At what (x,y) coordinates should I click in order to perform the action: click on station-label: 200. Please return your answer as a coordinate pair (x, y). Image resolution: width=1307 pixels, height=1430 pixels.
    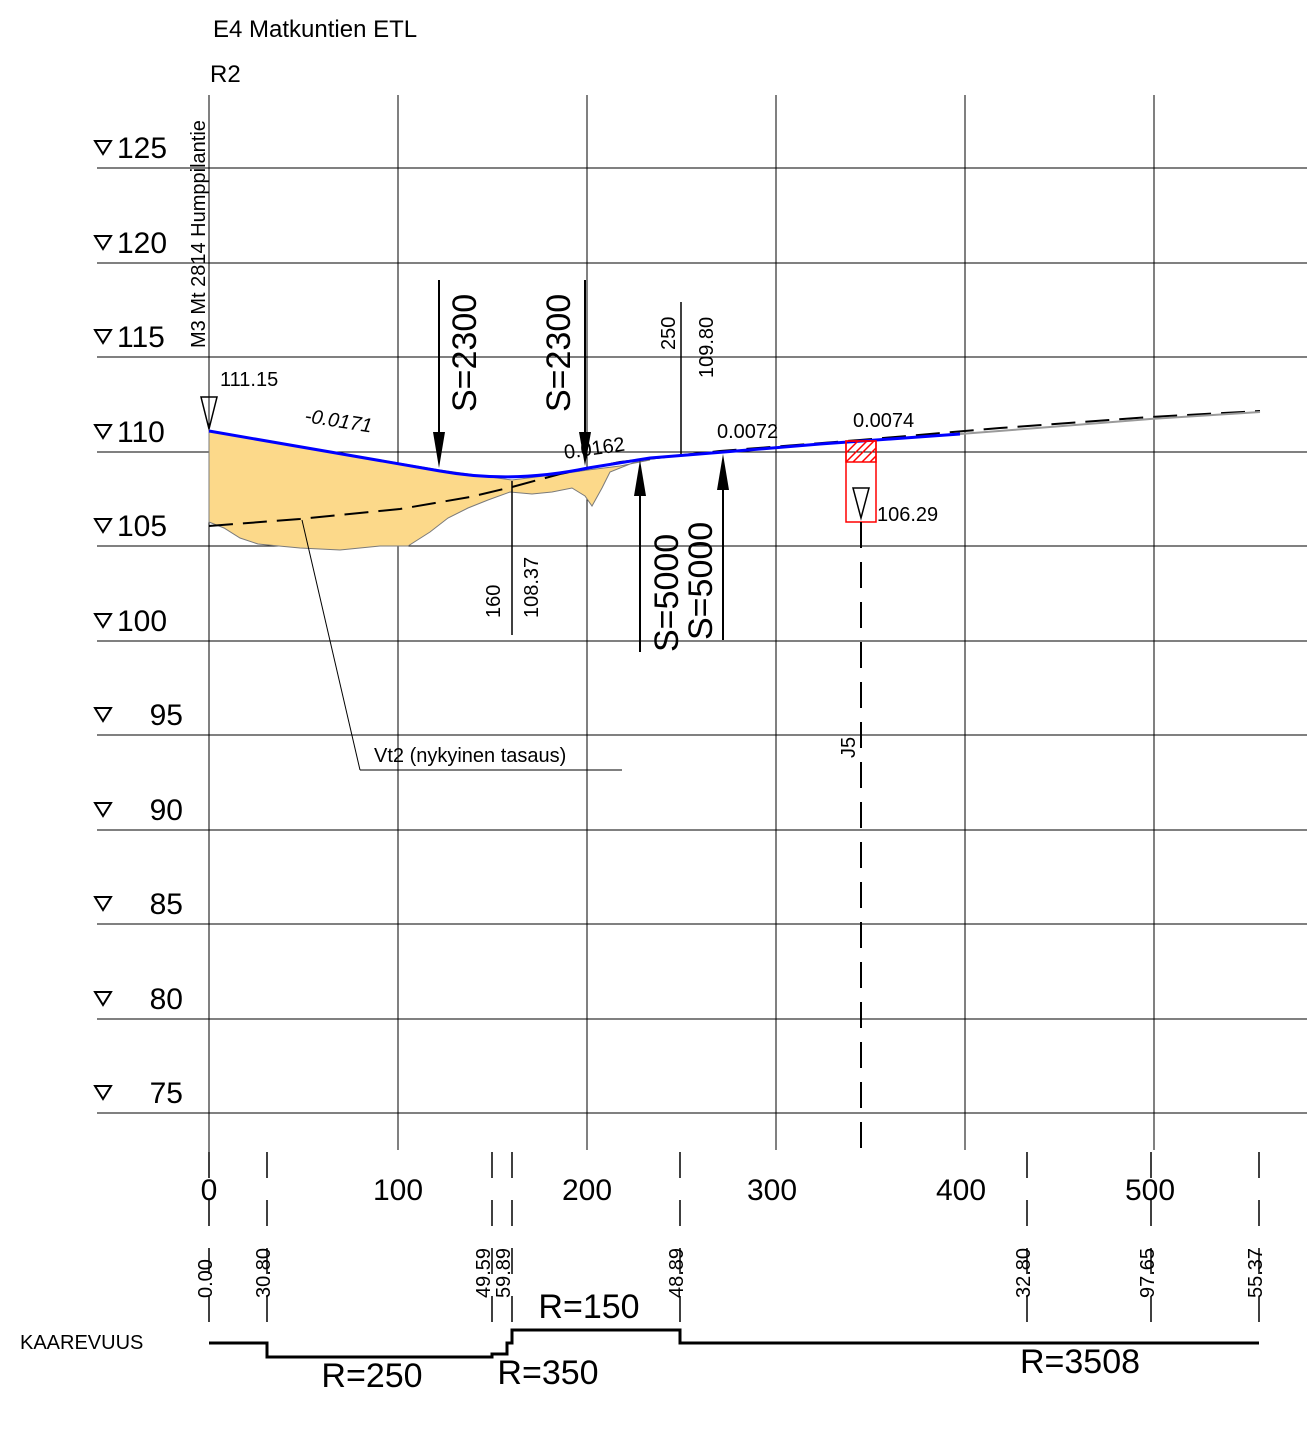
    Looking at the image, I should click on (587, 1190).